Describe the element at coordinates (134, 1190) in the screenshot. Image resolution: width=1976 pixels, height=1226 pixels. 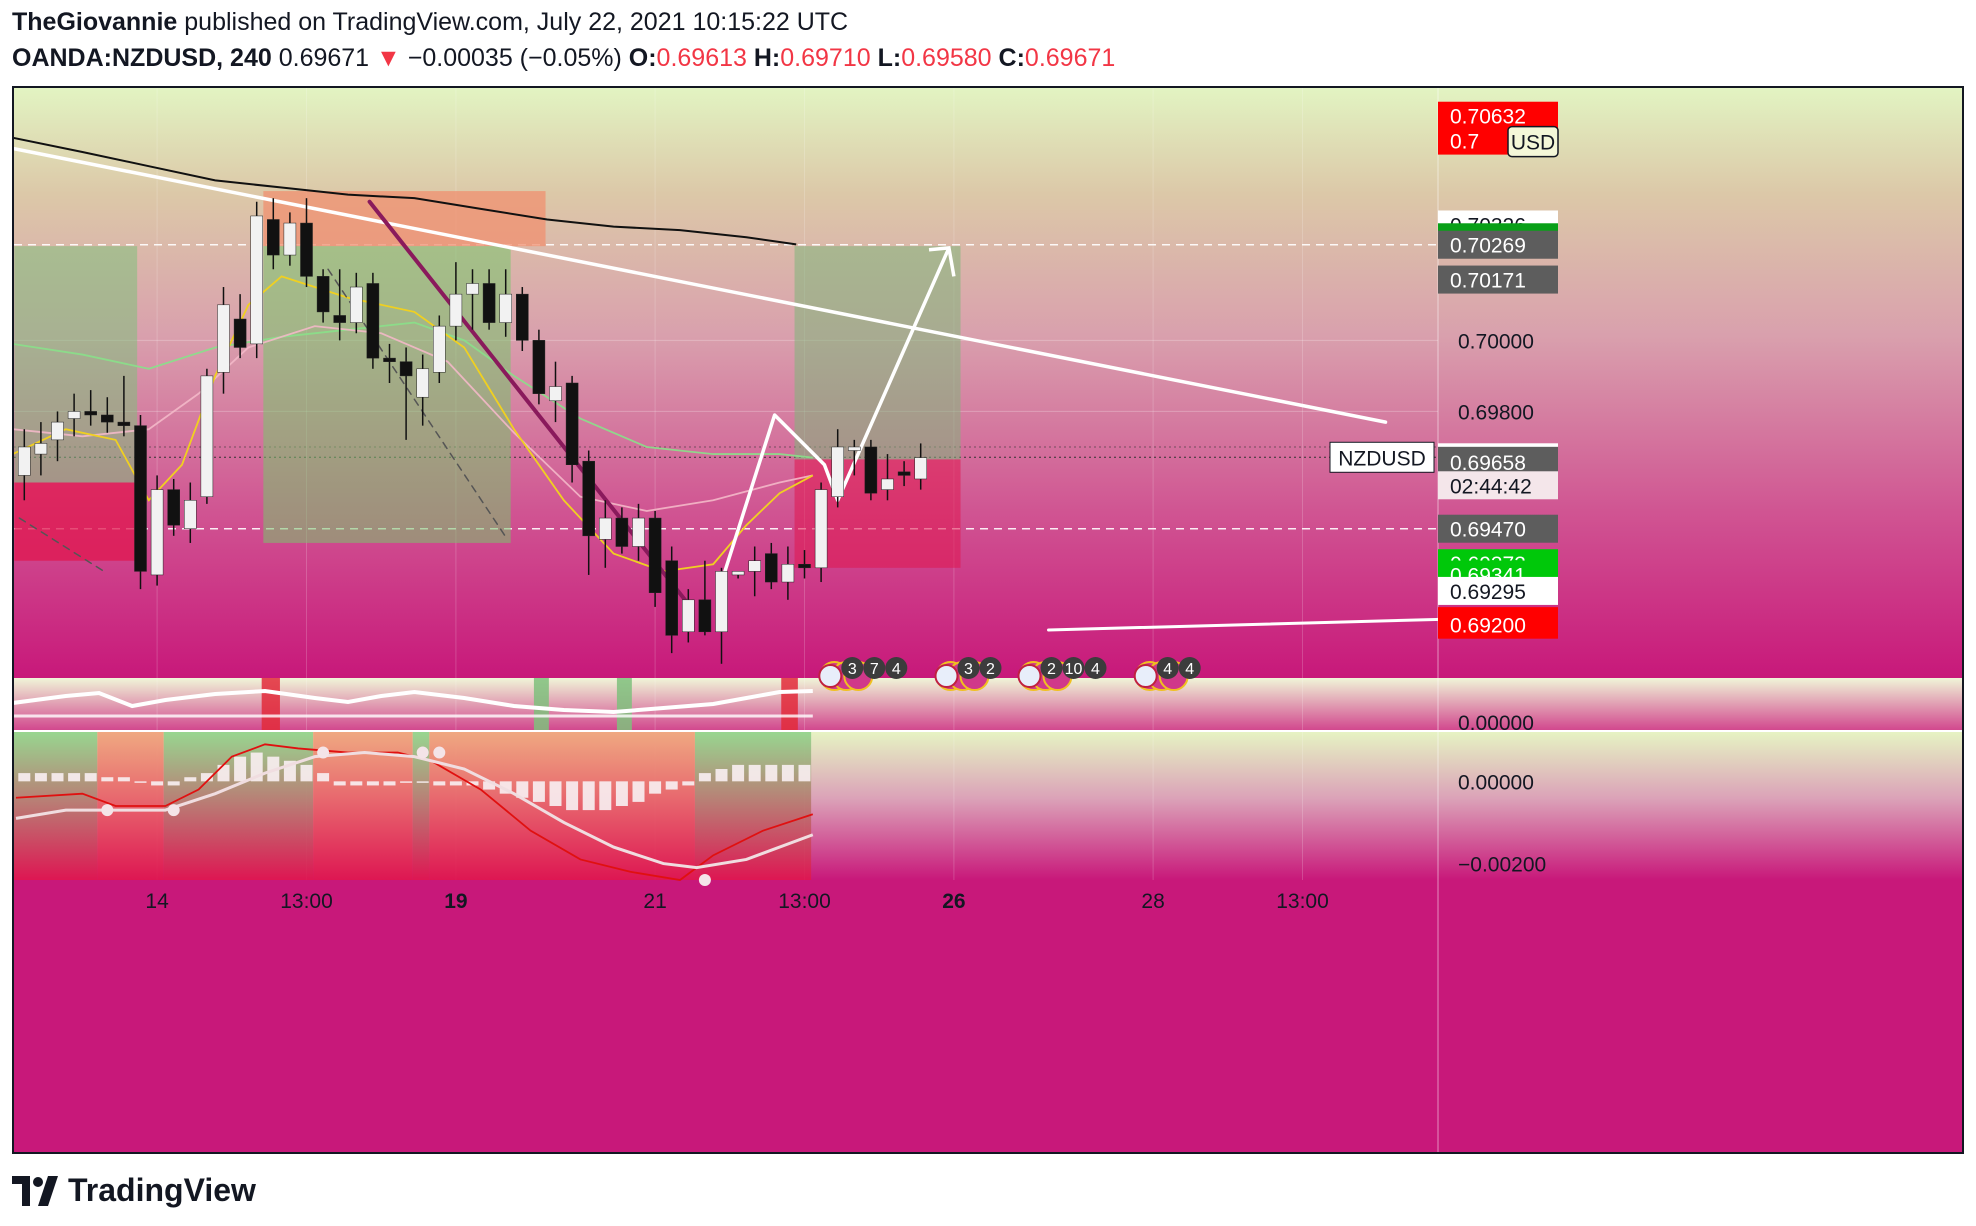
I see `tradingview-logo: TradingView` at that location.